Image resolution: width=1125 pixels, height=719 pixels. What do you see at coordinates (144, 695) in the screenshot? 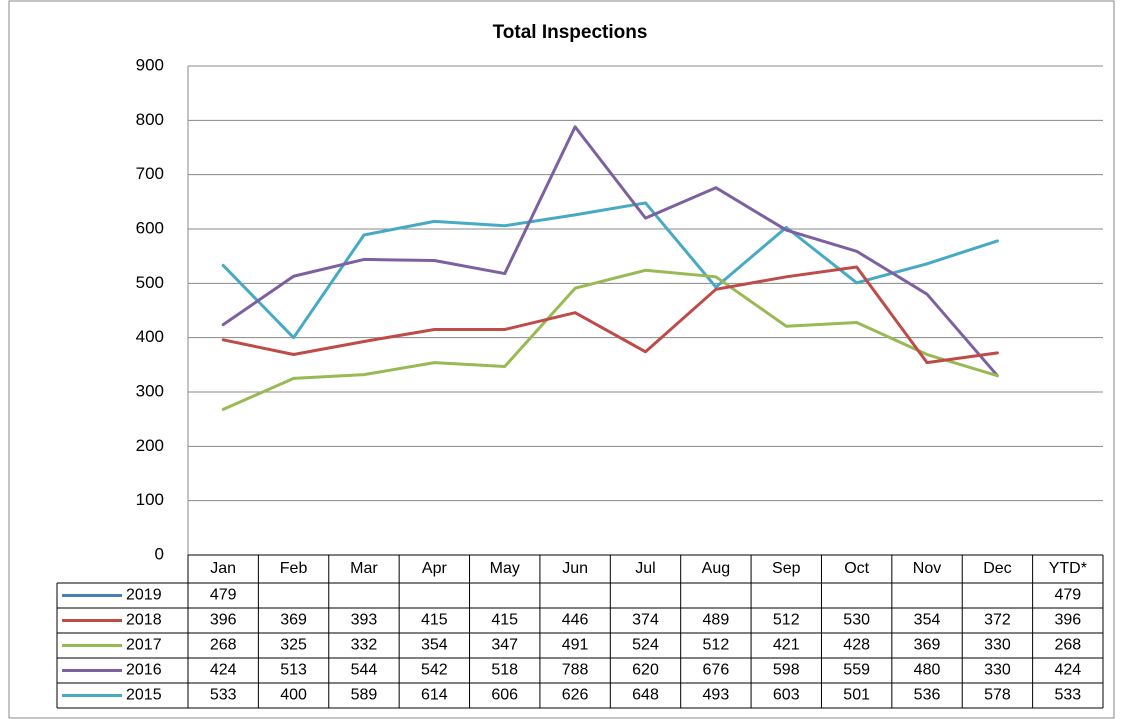
I see `legend-label: 2015` at bounding box center [144, 695].